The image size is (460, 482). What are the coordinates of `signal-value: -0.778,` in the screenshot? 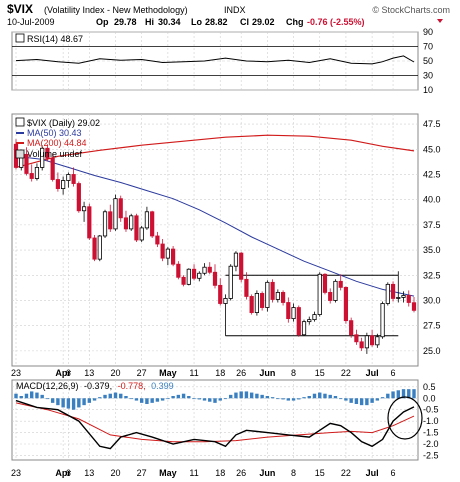 It's located at (132, 386).